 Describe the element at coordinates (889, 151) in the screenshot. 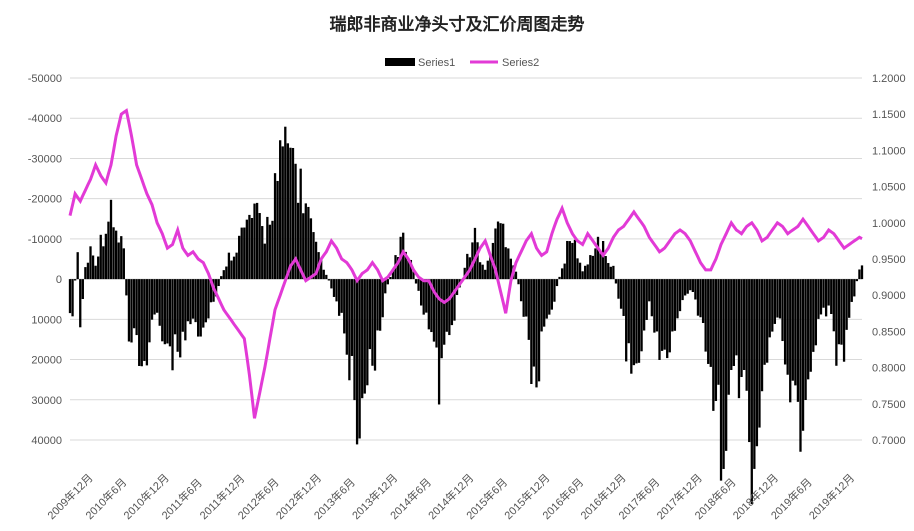

I see `right-tick-label: 1.1000` at that location.